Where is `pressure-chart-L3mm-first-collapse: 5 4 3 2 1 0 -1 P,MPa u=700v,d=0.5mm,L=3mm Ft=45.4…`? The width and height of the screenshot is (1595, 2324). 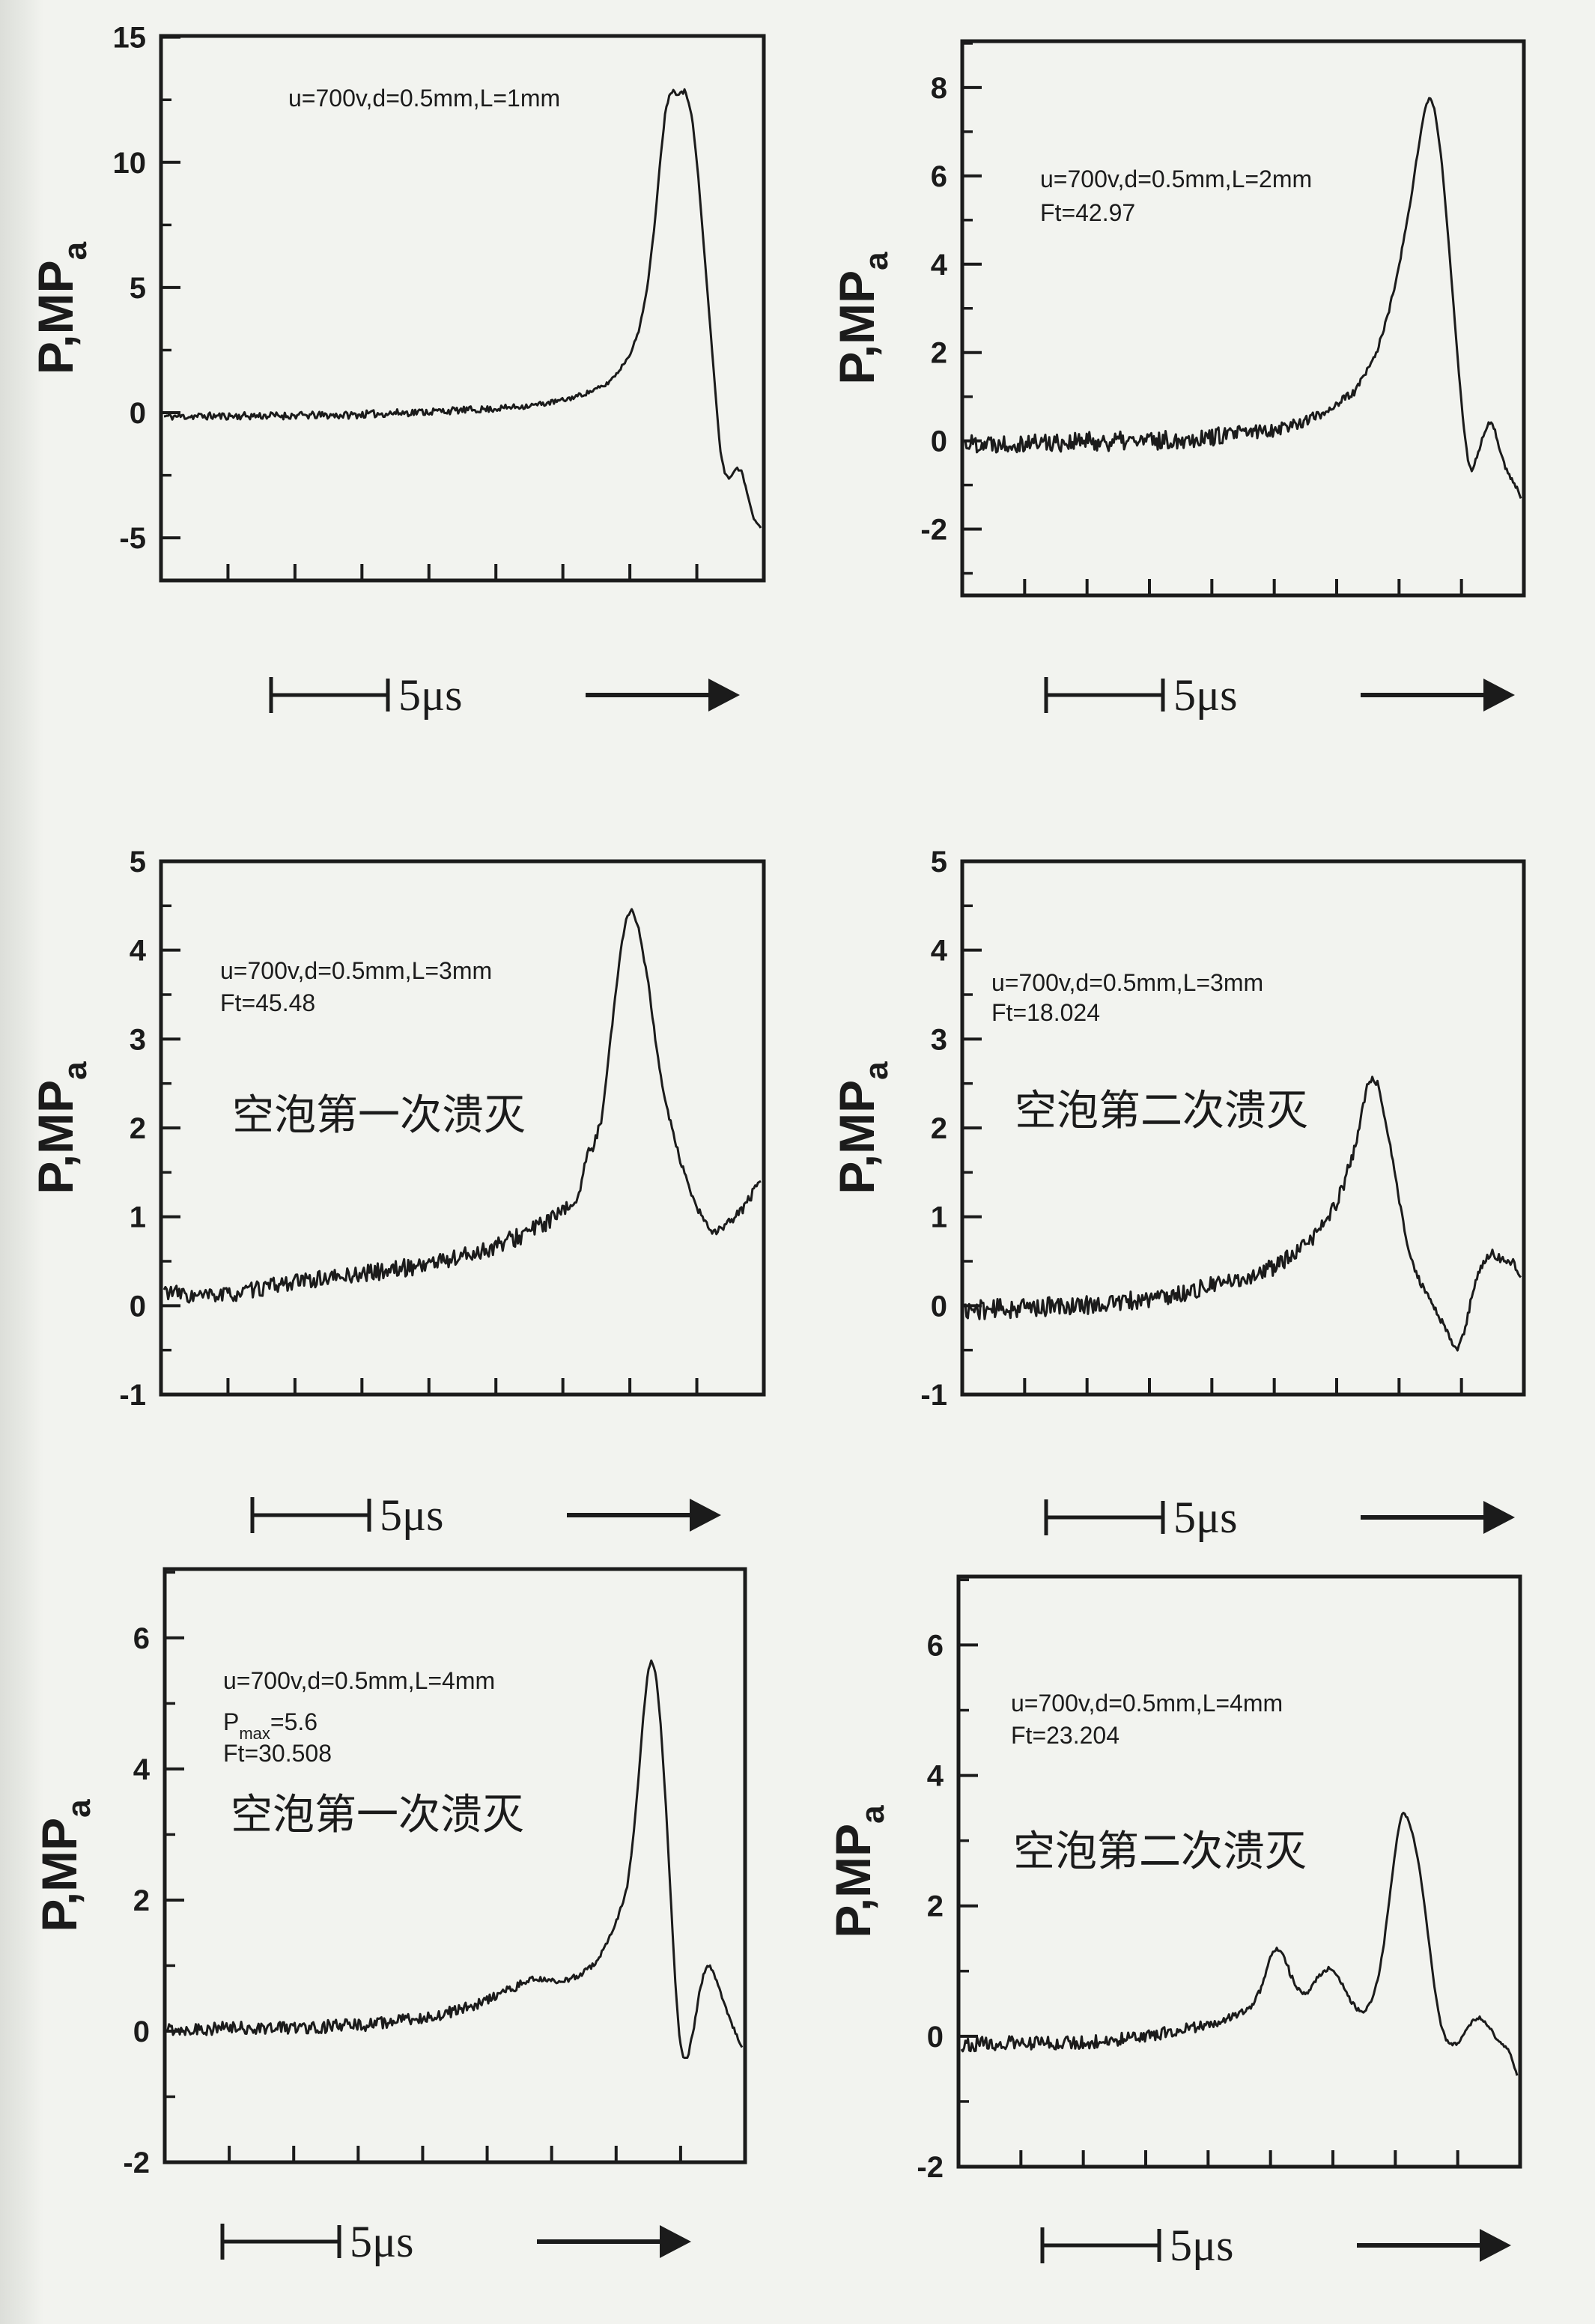
pressure-chart-L3mm-first-collapse: 5 4 3 2 1 0 -1 P,MPa u=700v,d=0.5mm,L=3mm Ft=45.4… is located at coordinates (408, 1134).